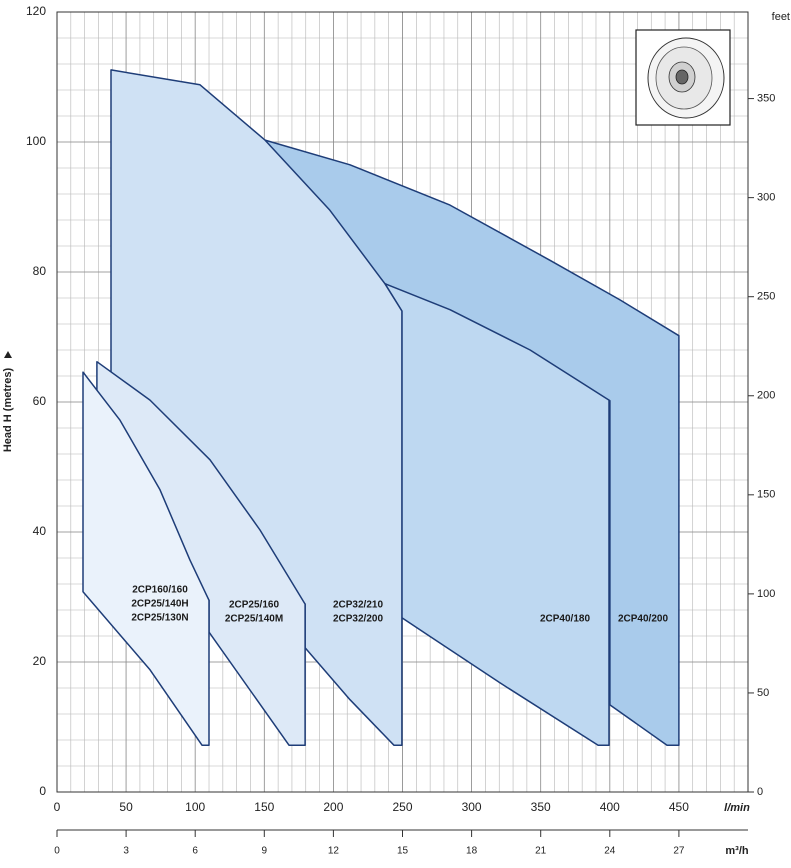  Describe the element at coordinates (358, 619) in the screenshot. I see `region-label: 2CP32/200` at that location.